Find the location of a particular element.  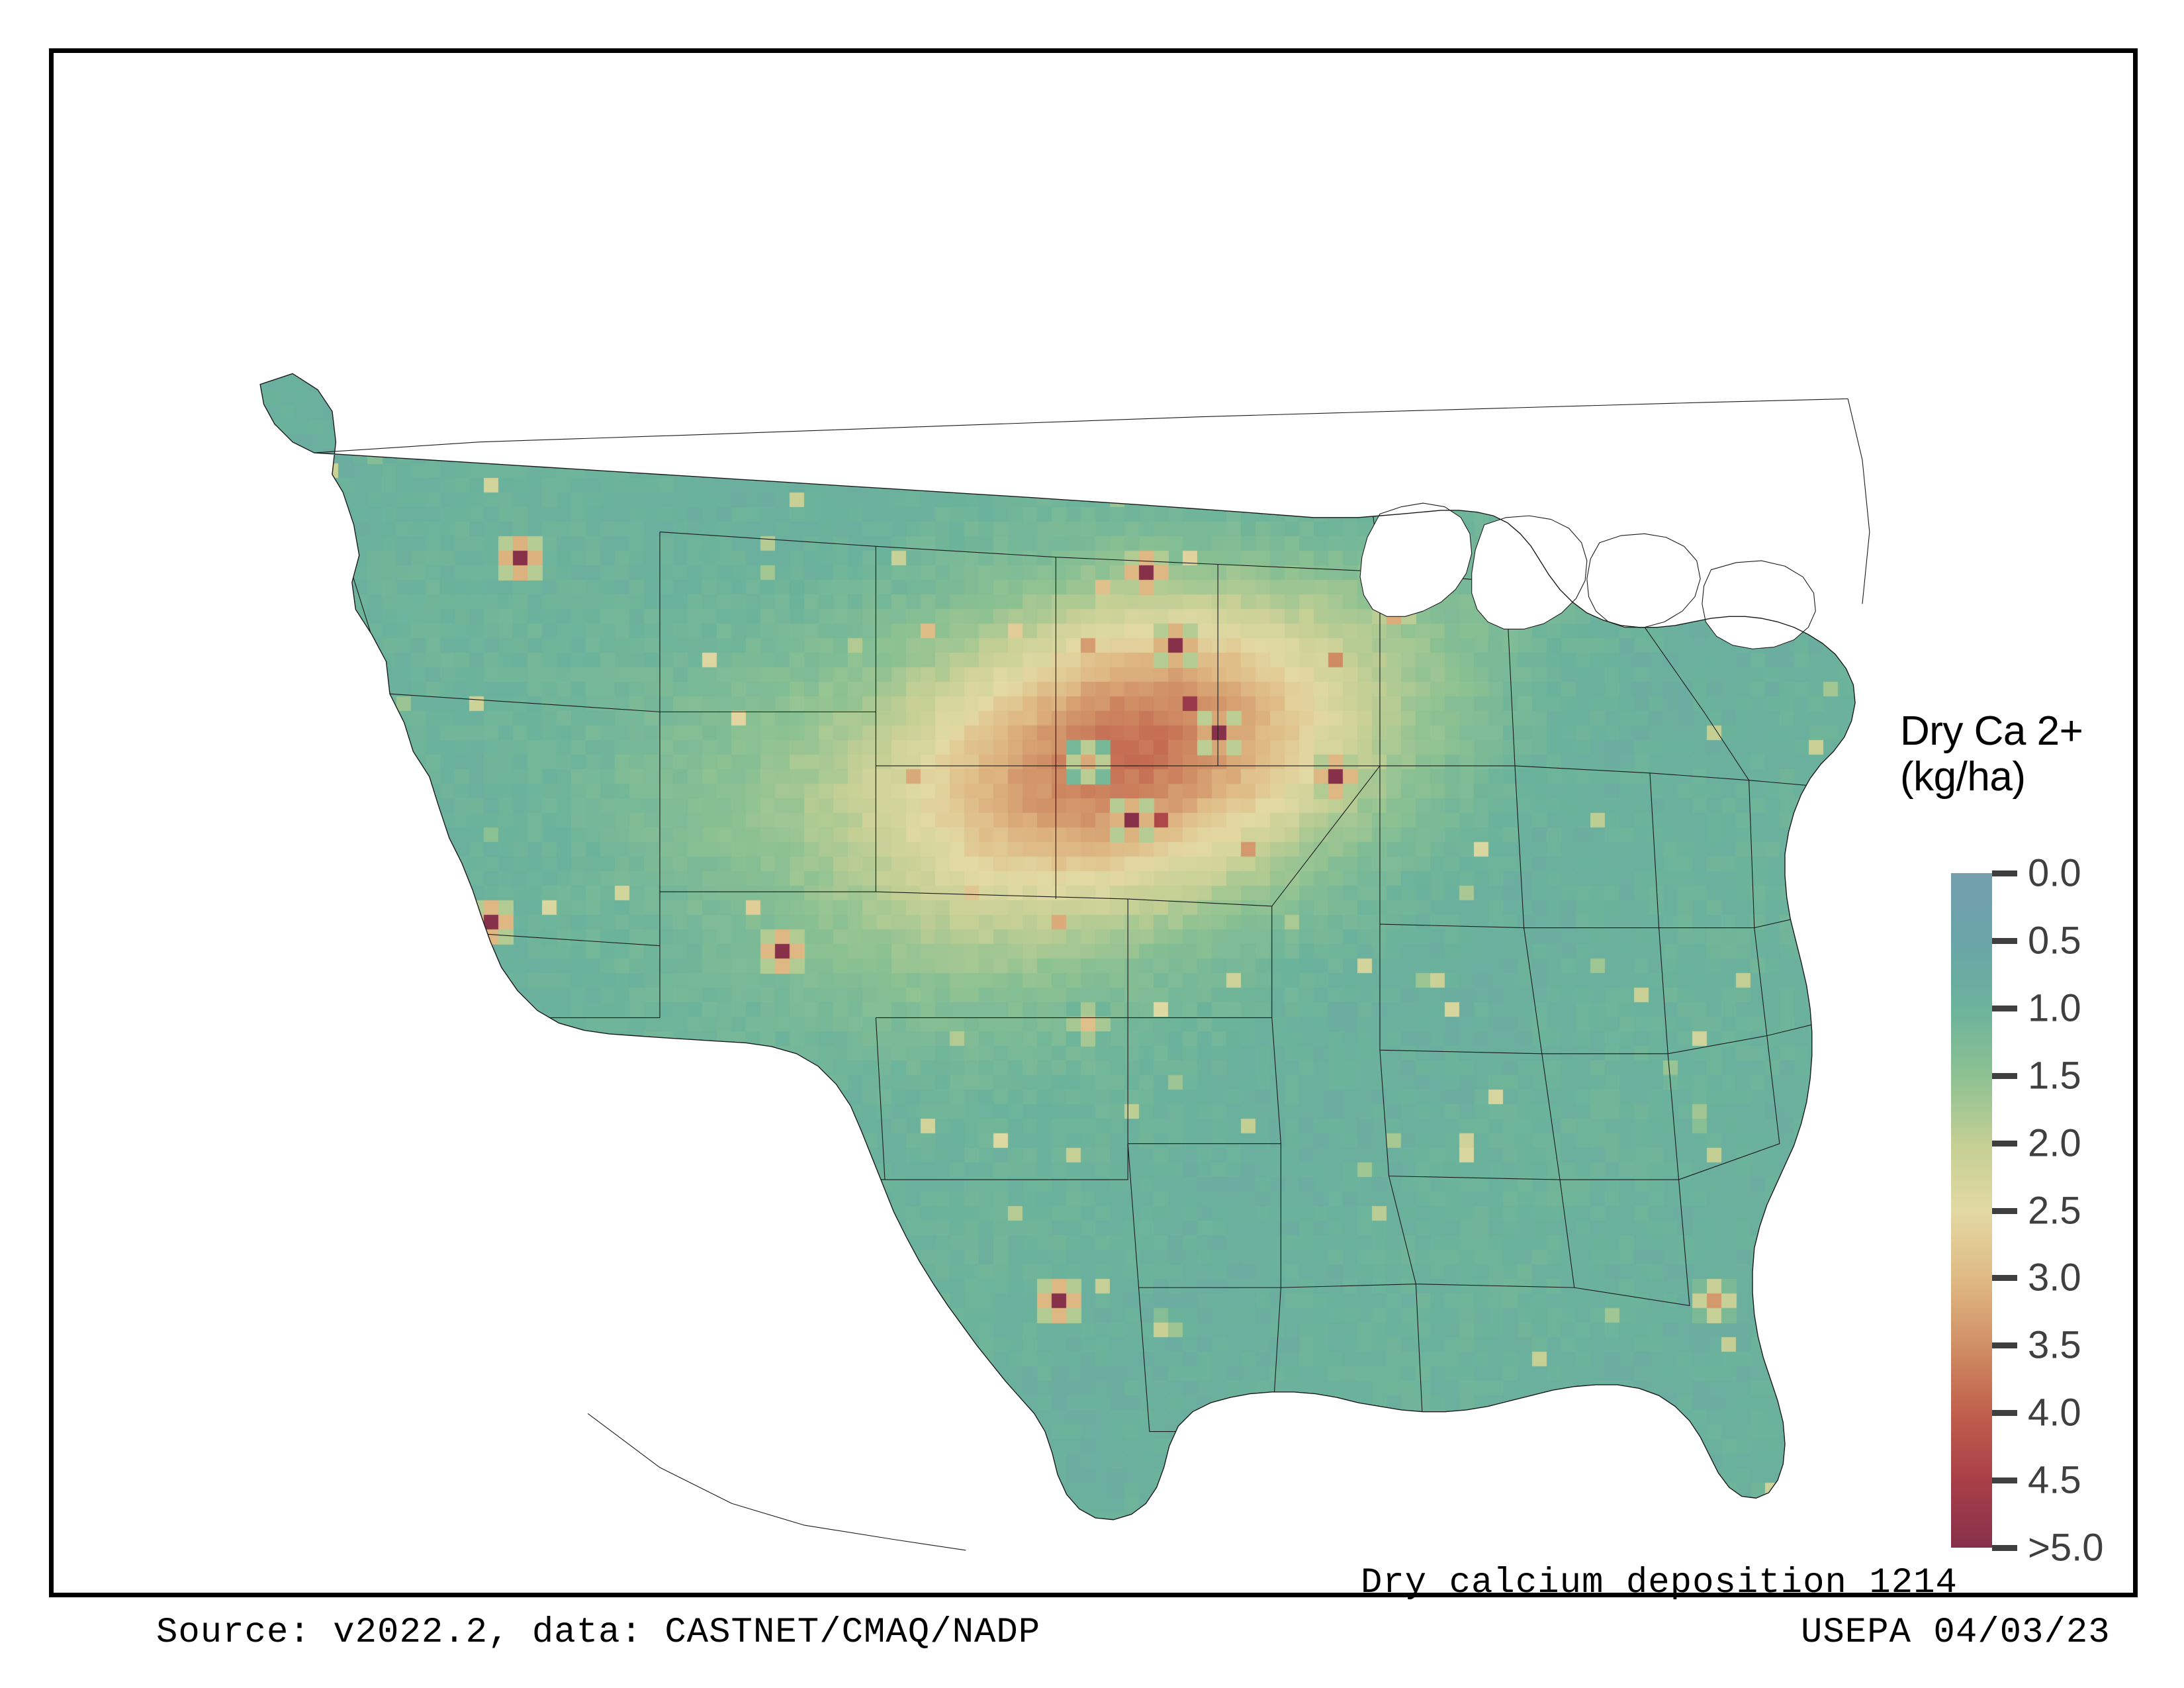

colorbar-tick-label: >5.0 is located at coordinates (2066, 1548).